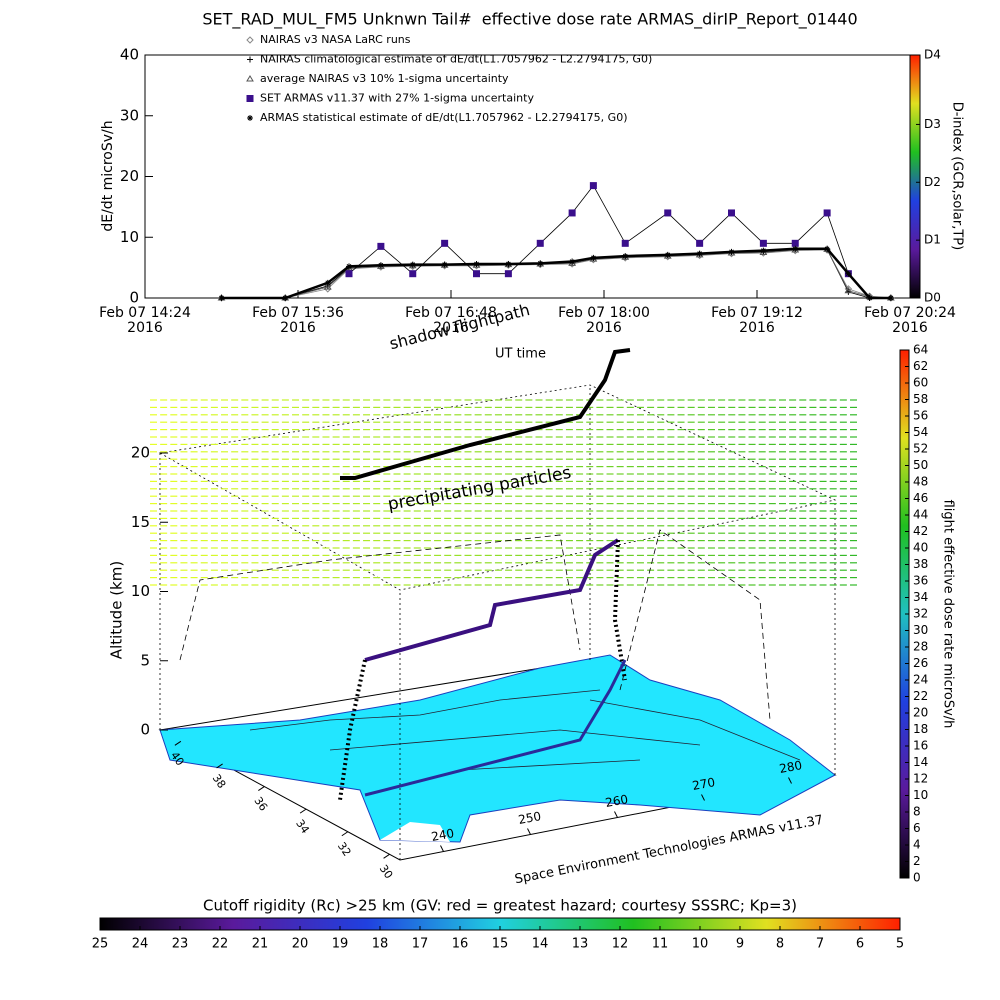 The height and width of the screenshot is (1000, 1000). Describe the element at coordinates (145, 320) in the screenshot. I see `x-tick-label: Feb 07 14:24 2016` at that location.